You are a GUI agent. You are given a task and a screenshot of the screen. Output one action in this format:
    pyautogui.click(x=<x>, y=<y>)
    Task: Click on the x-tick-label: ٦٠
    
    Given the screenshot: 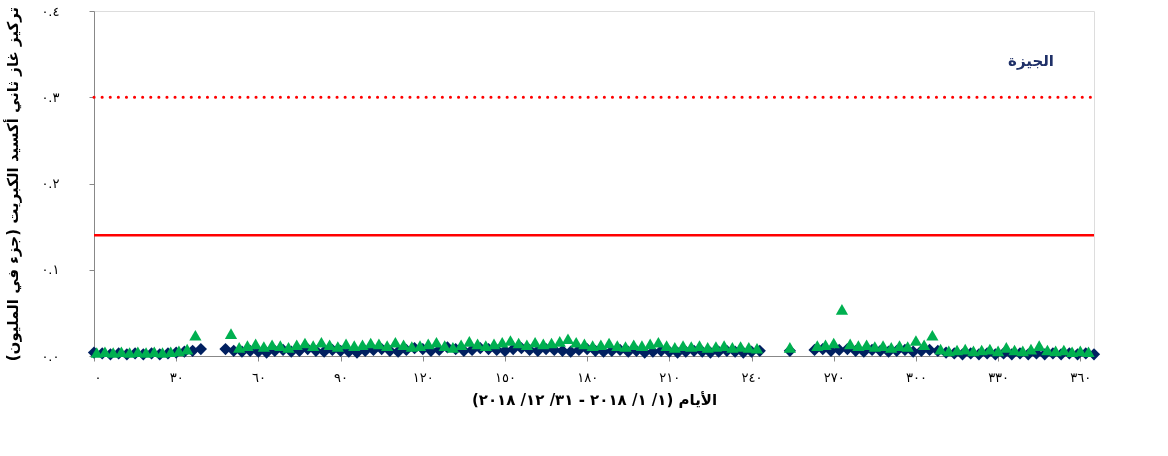 What is the action you would take?
    pyautogui.click(x=258, y=377)
    